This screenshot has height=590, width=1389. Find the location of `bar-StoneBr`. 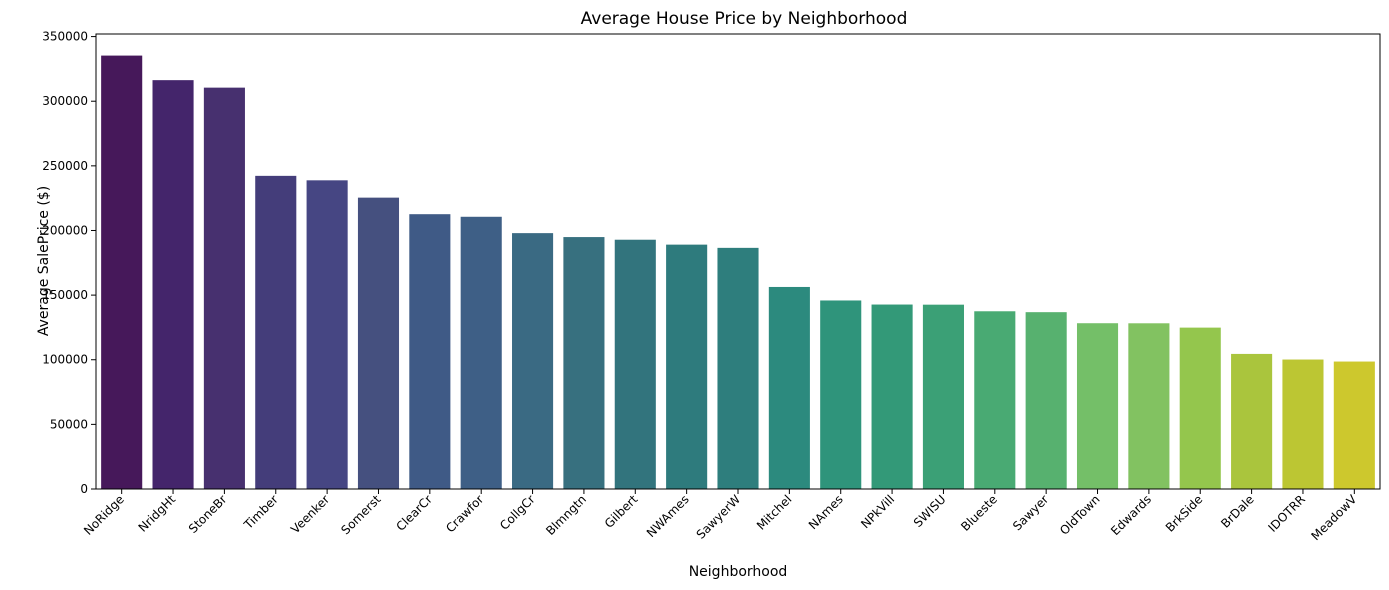

bar-StoneBr is located at coordinates (224, 288).